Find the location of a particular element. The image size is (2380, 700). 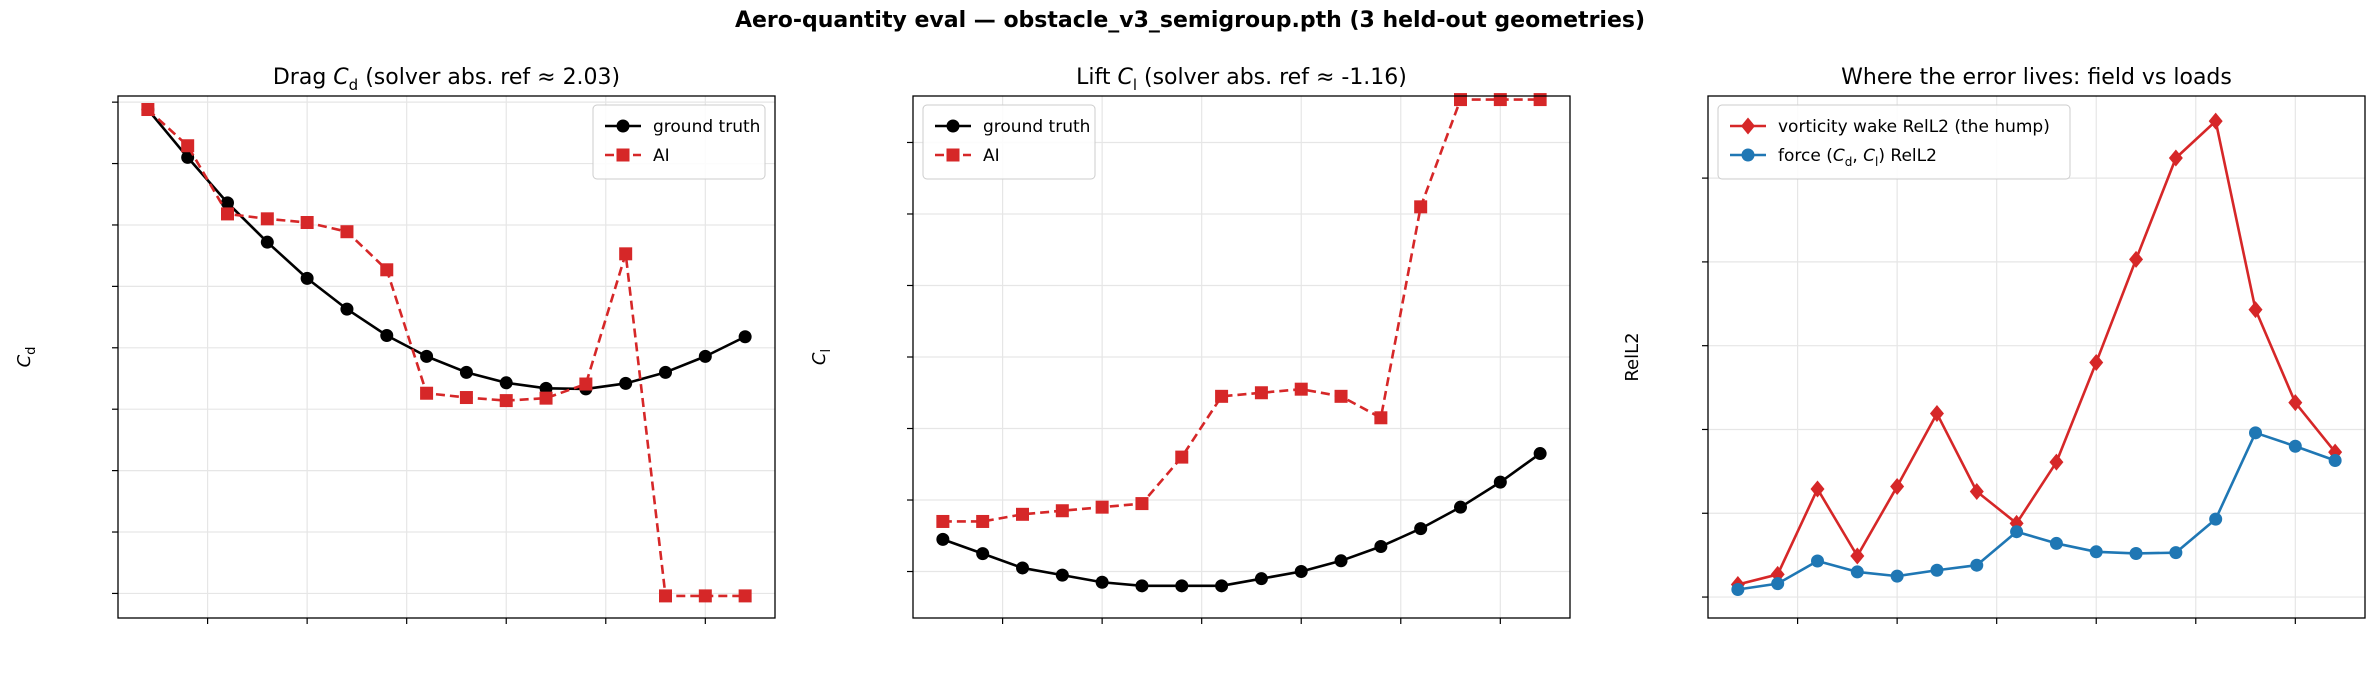

chart-title-part: d is located at coordinates (354, 85).